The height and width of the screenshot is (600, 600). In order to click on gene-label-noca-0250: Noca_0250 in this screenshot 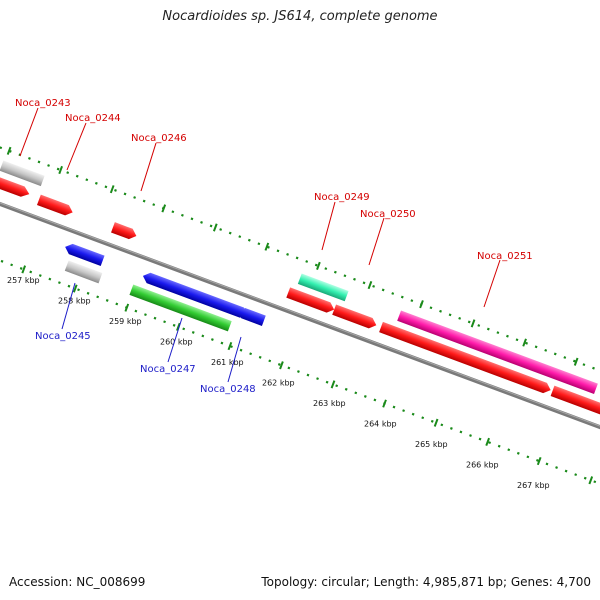, I will do `click(388, 214)`.